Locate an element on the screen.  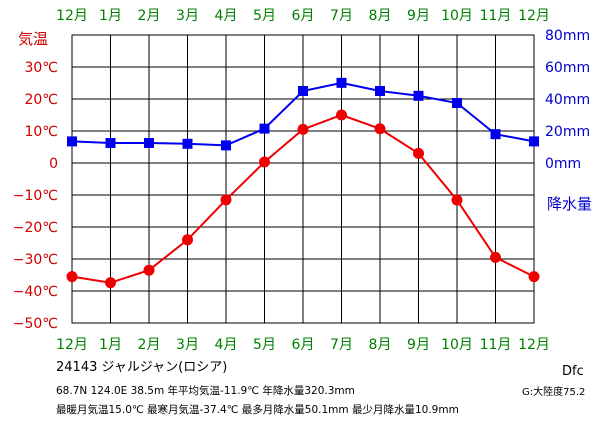
x-tick-label-bottom: 2月 is located at coordinates (149, 345).